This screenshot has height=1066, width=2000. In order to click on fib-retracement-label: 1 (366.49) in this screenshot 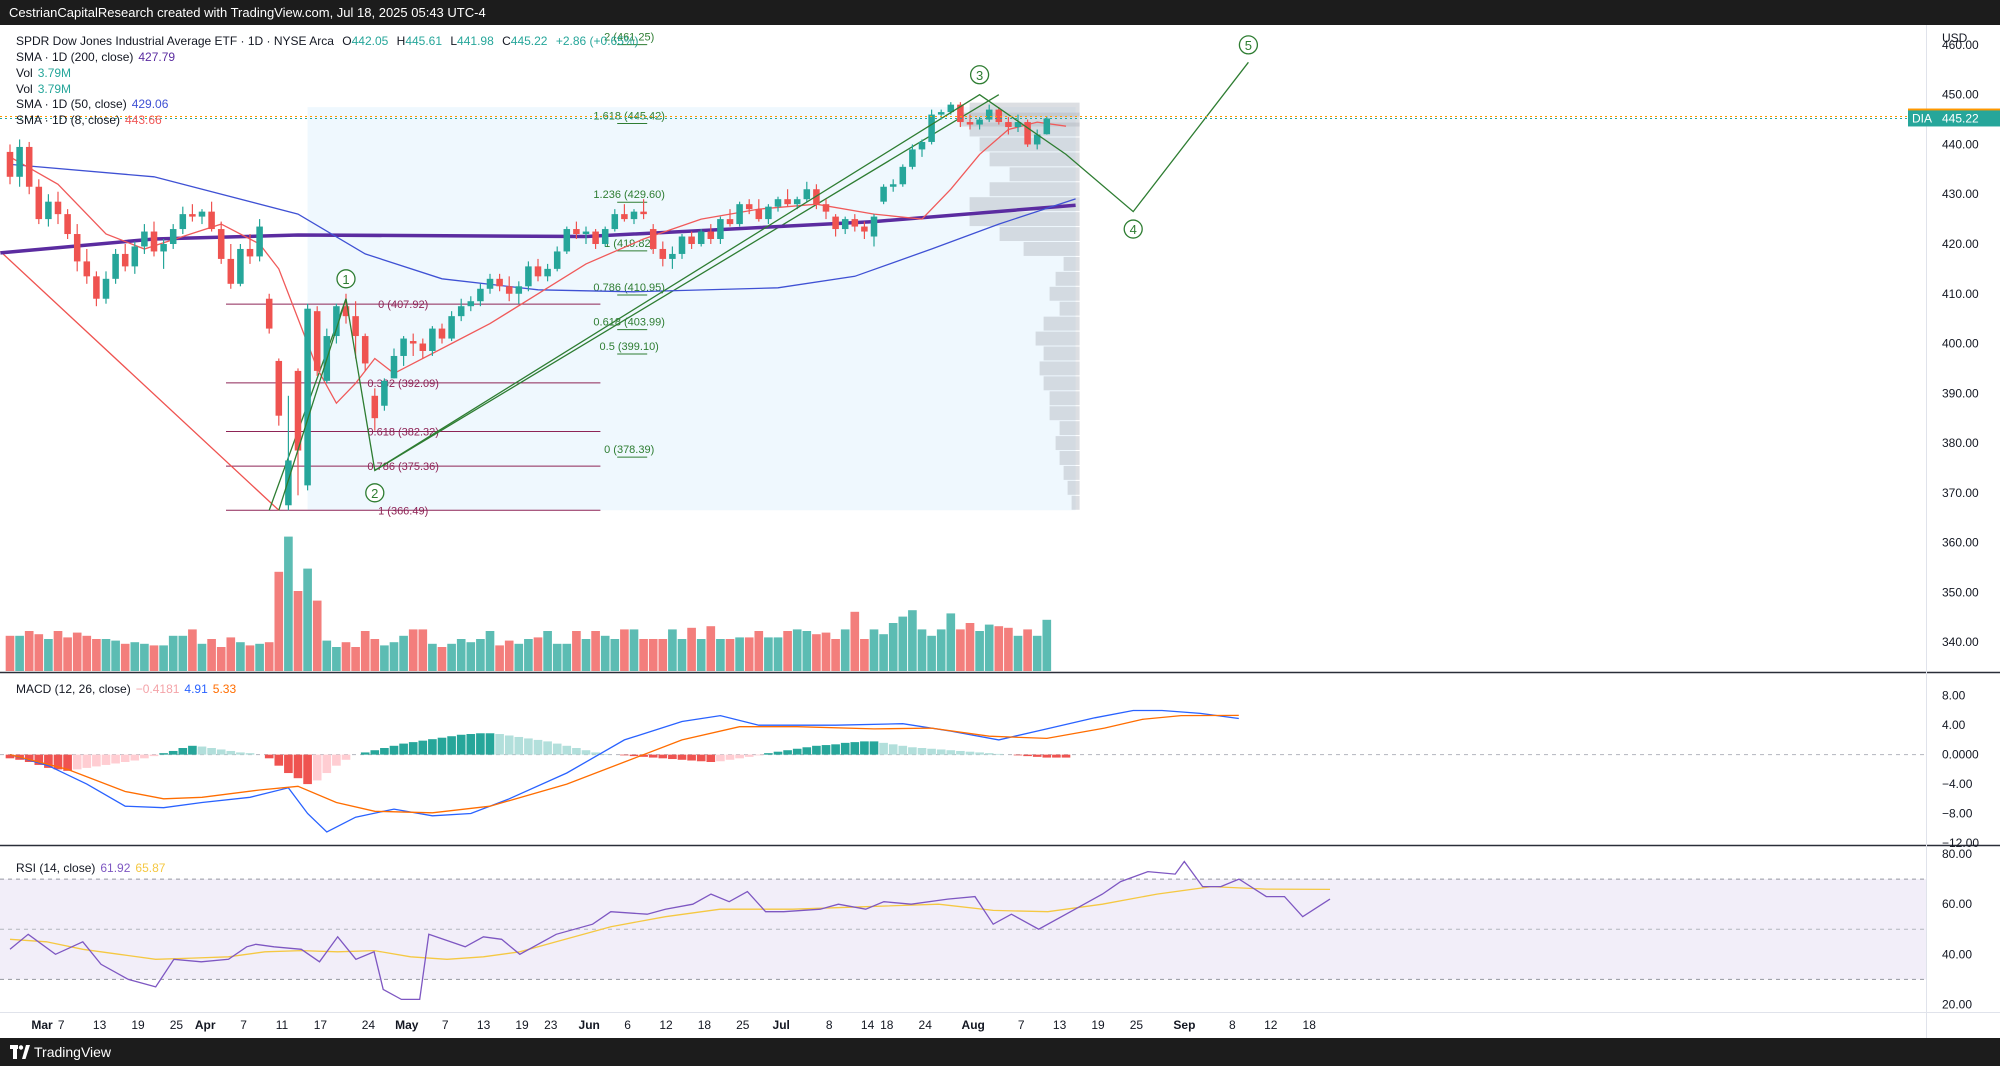, I will do `click(403, 511)`.